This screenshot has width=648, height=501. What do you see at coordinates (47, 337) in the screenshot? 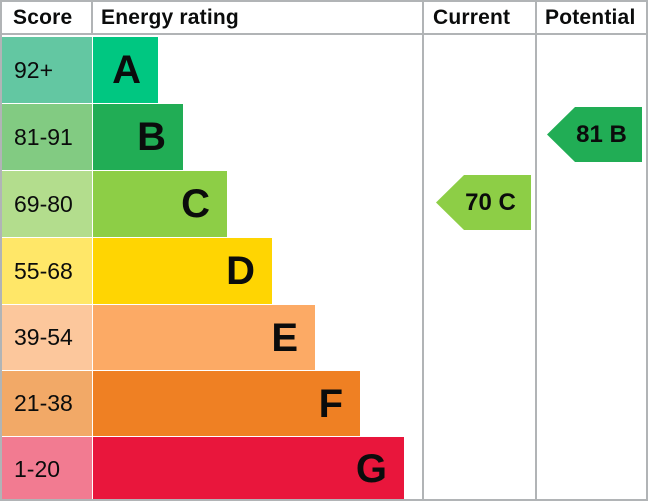
I see `score-range-label: 39-54` at bounding box center [47, 337].